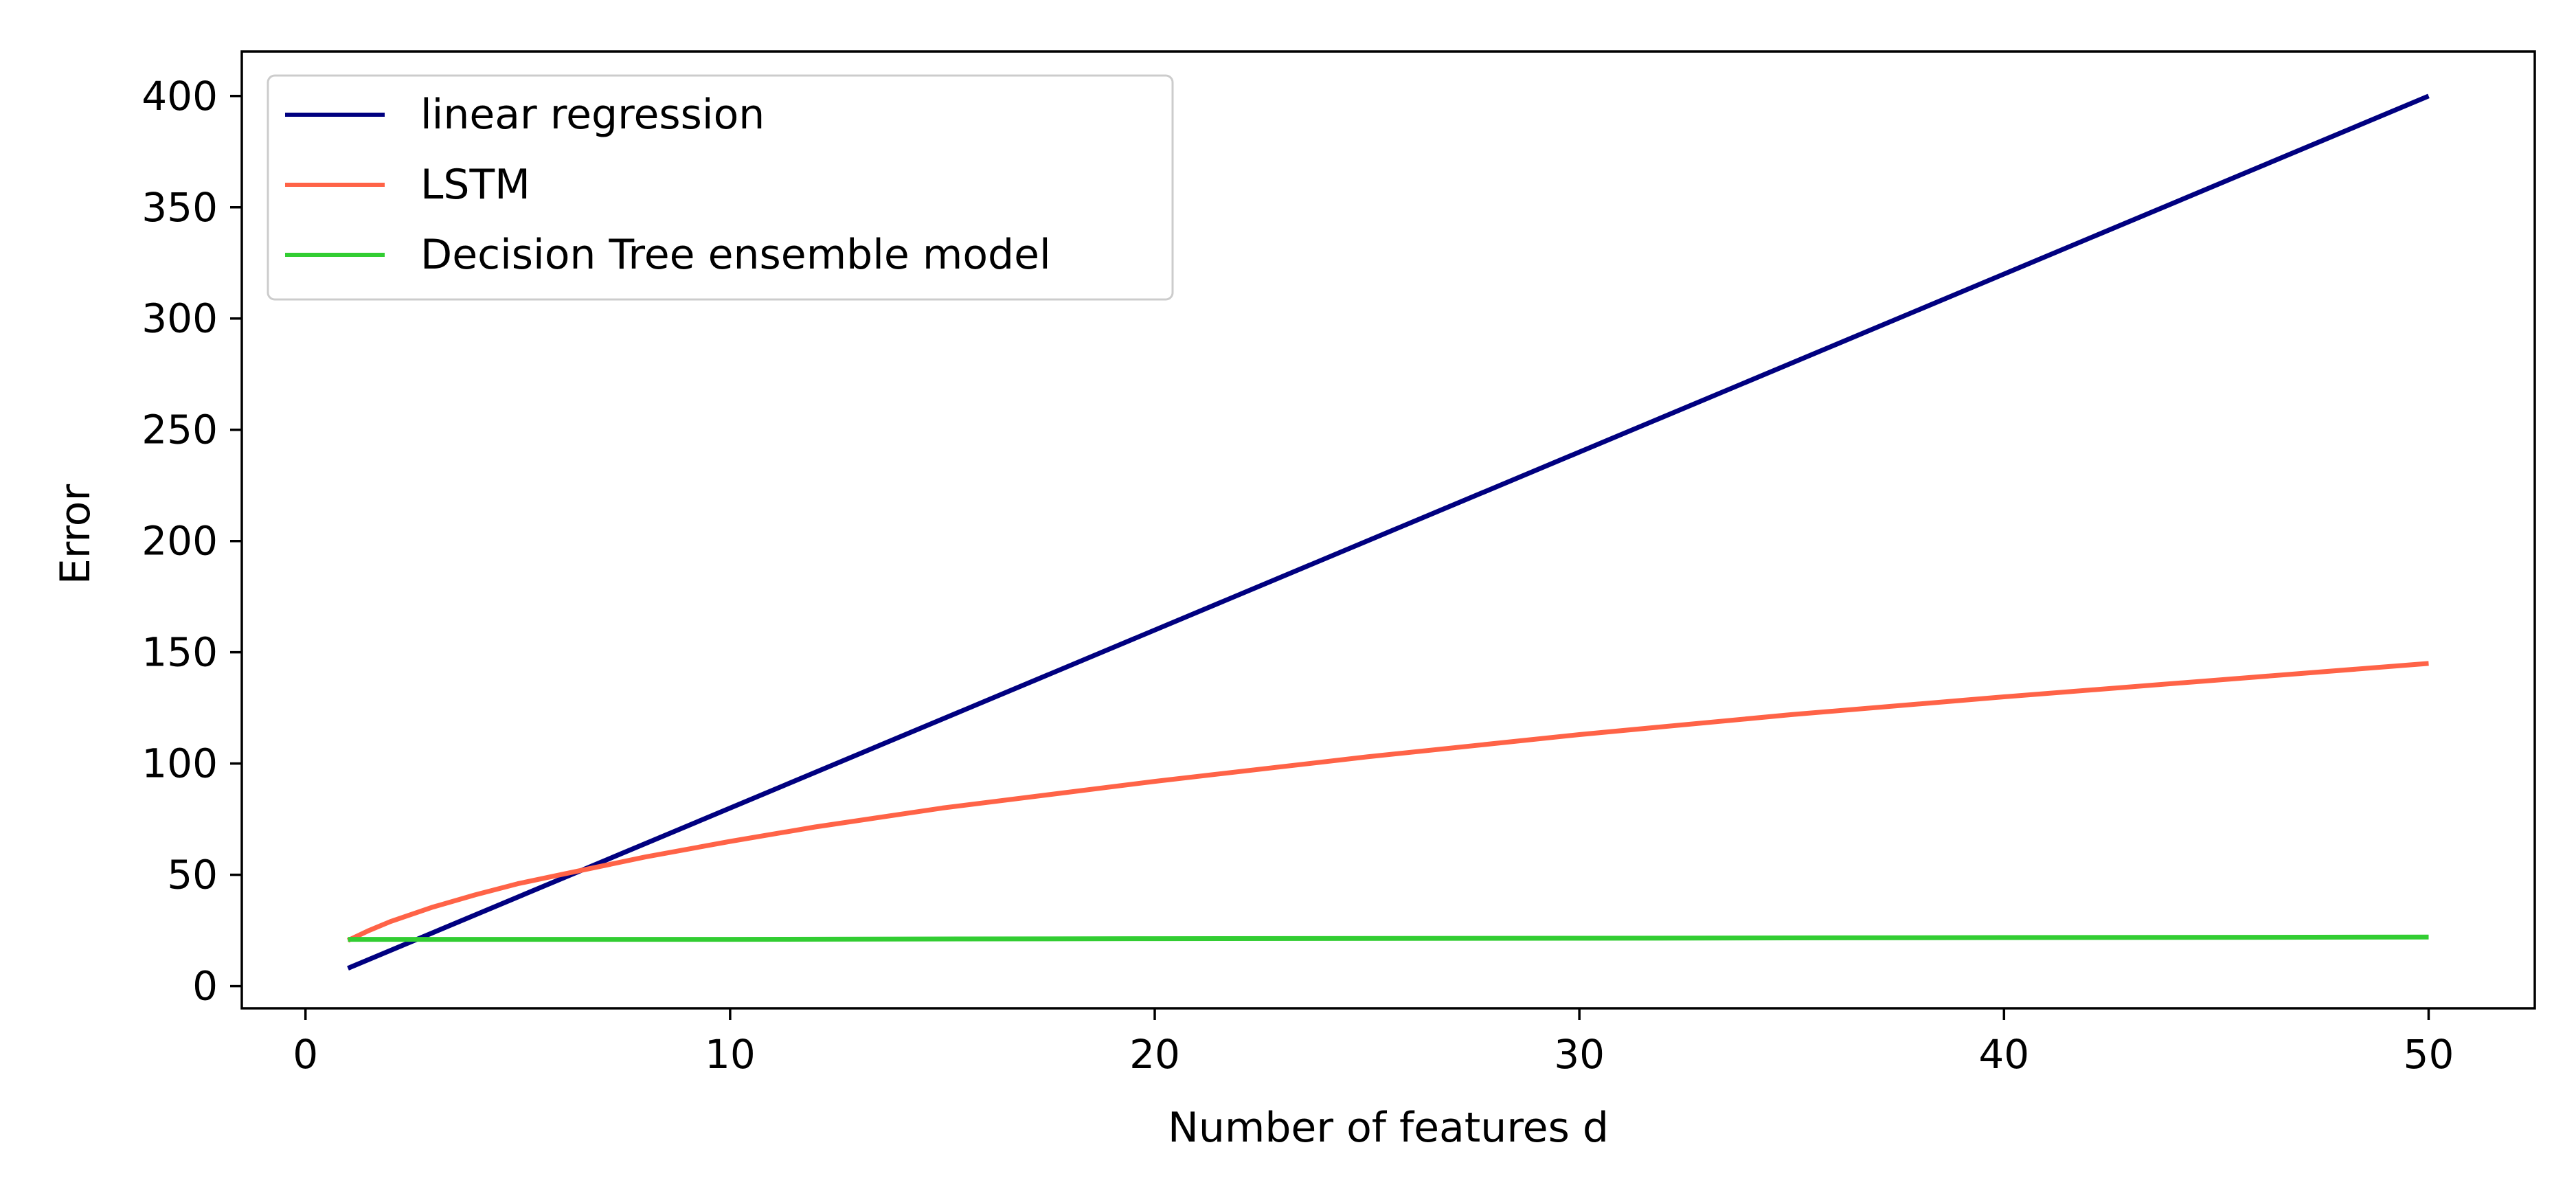 The height and width of the screenshot is (1202, 2576). Describe the element at coordinates (735, 255) in the screenshot. I see `legend-label-decision-tree-ensemble: Decision Tree ensemble model` at that location.